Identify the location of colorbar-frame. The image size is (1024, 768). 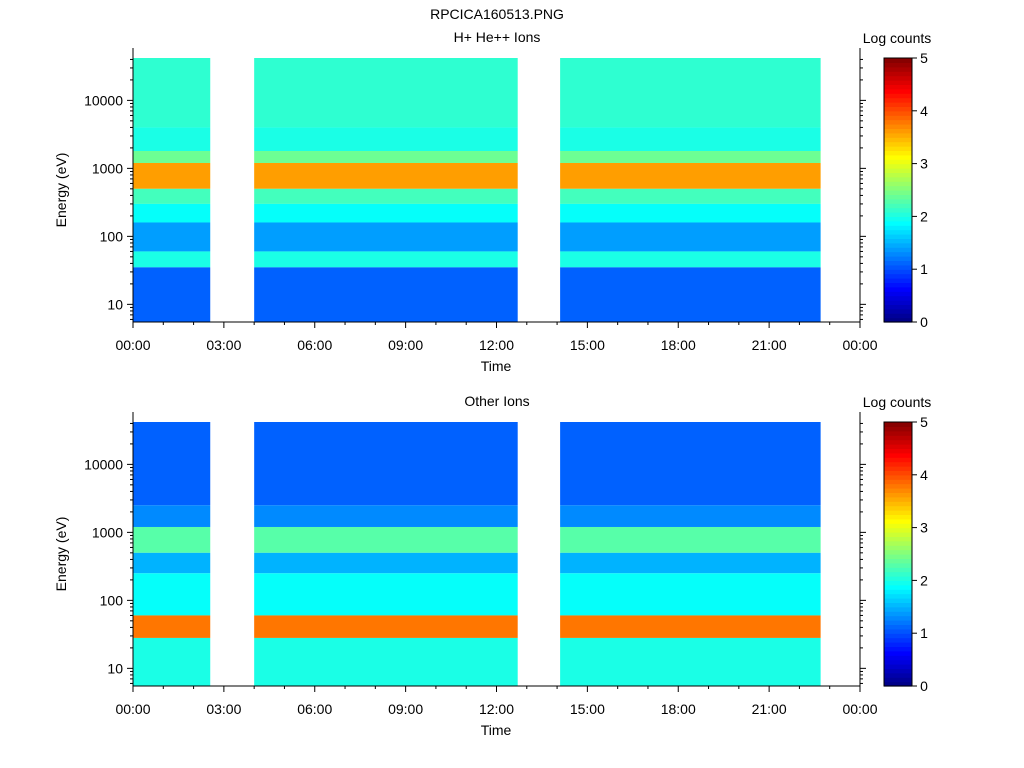
(898, 190).